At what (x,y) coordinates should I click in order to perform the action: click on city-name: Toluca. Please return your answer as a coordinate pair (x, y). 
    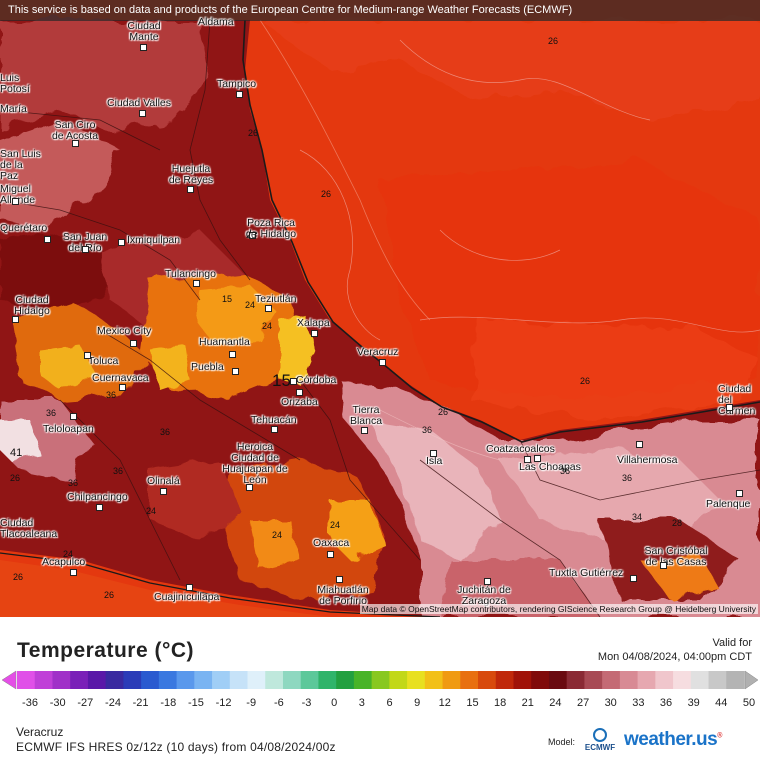
    Looking at the image, I should click on (103, 361).